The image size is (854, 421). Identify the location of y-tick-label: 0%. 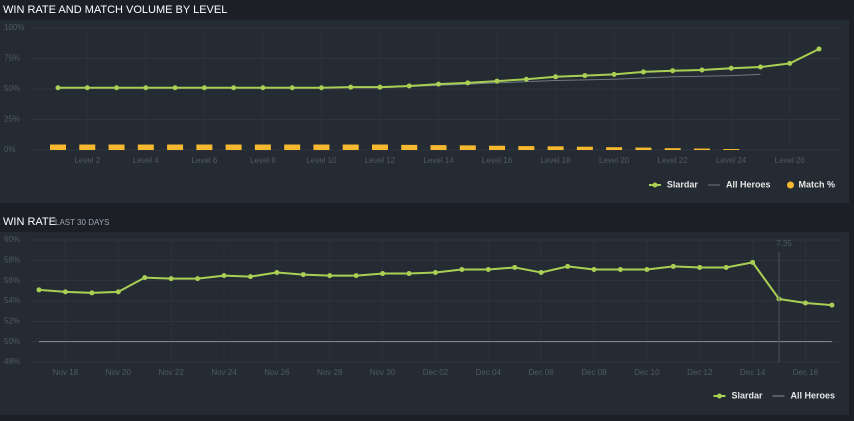
(10, 149).